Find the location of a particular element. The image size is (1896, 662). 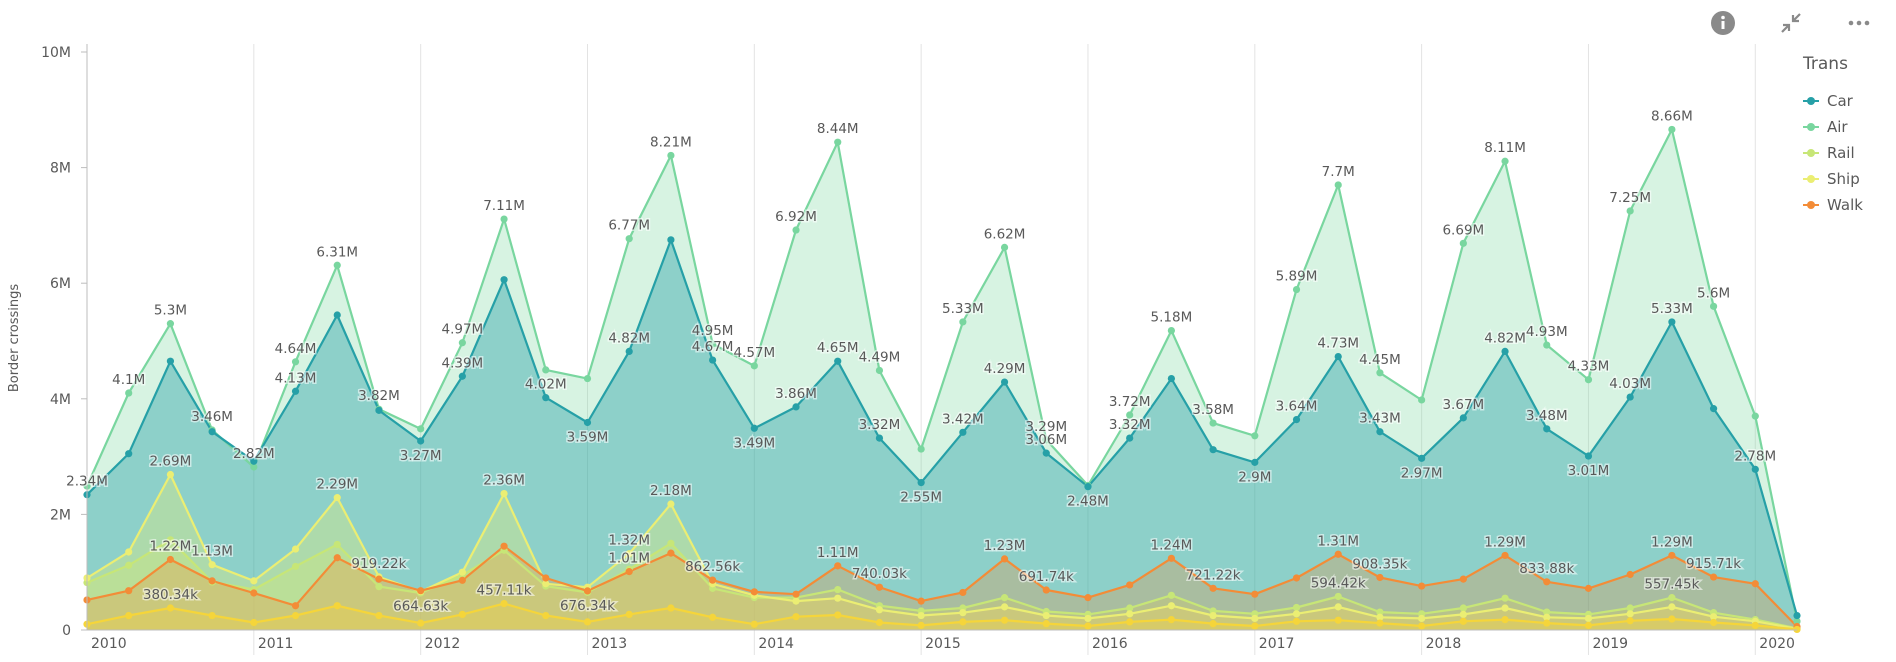

data-label: 2.69M is located at coordinates (171, 462).